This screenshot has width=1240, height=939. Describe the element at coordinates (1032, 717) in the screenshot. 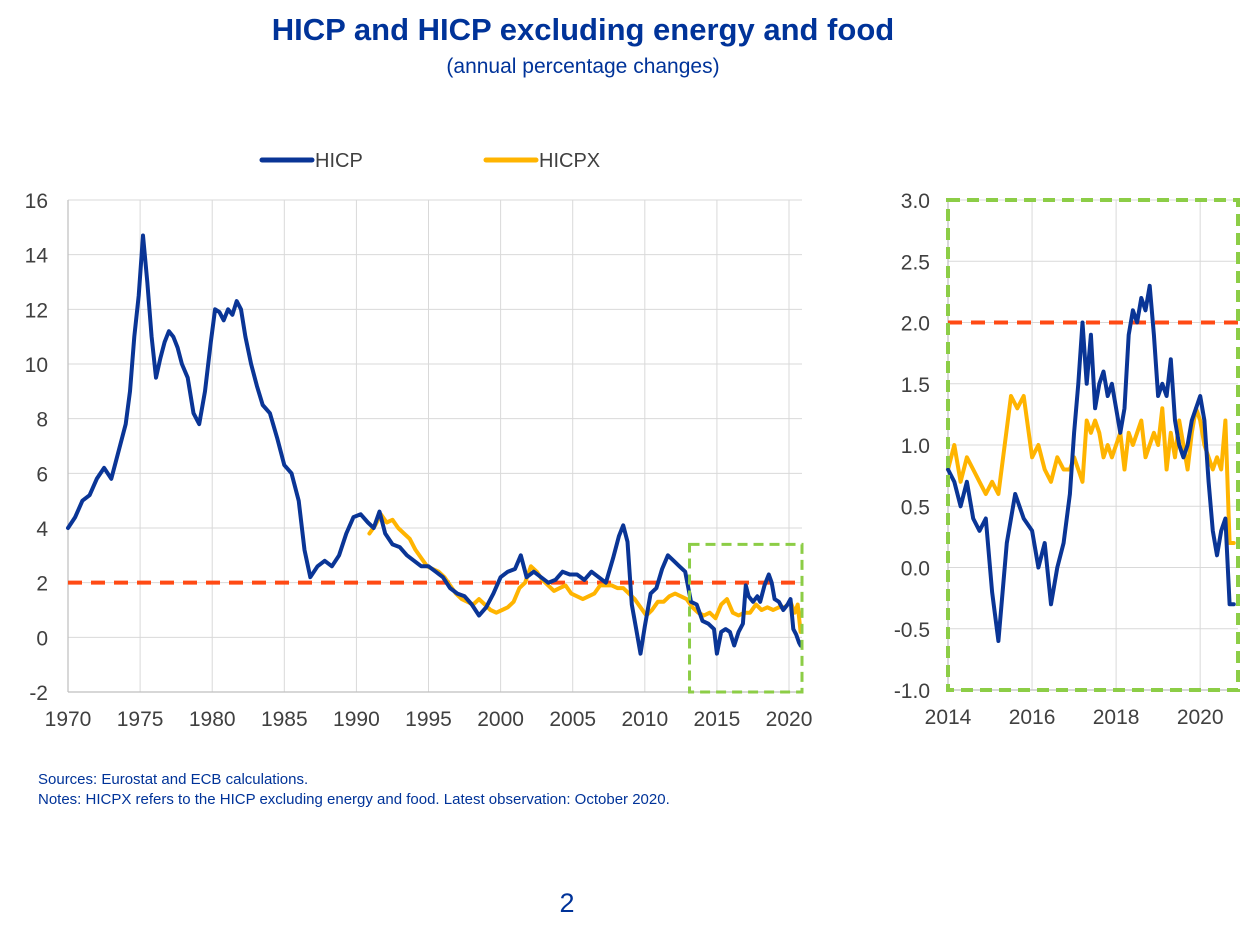

I see `zoom-x-tick-label: 2016` at that location.